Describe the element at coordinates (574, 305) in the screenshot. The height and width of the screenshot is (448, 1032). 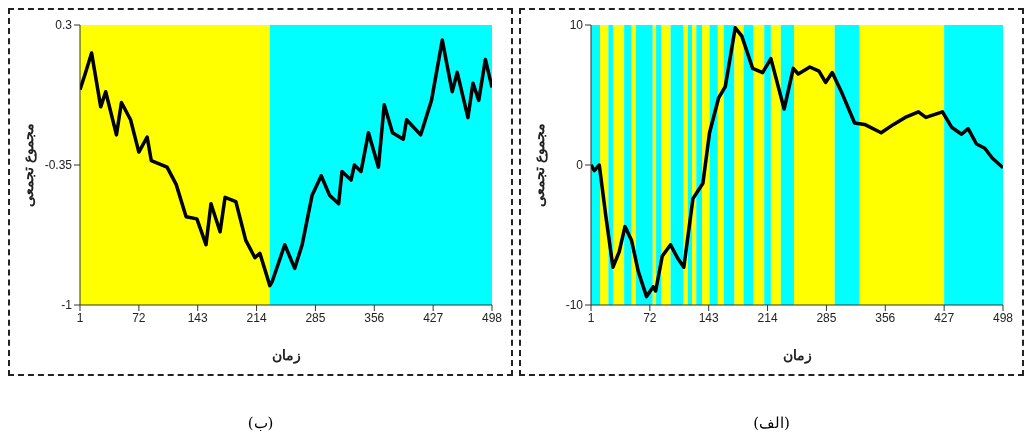
I see `y-tick-label: -10` at that location.